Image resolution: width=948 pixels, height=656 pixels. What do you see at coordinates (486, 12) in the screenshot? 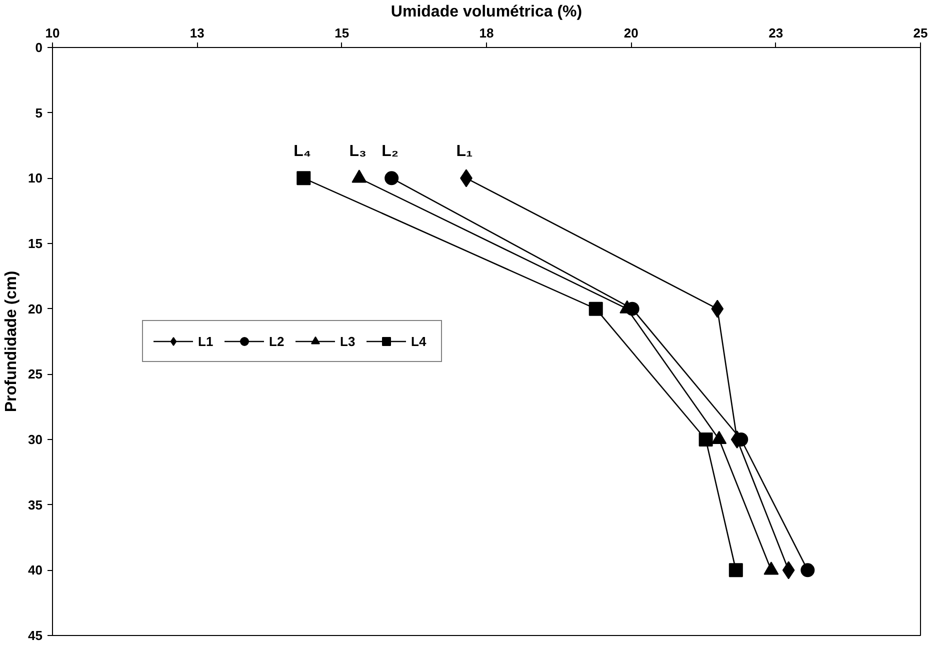
I see `x-axis-title: Umidade volumétrica (%)` at bounding box center [486, 12].